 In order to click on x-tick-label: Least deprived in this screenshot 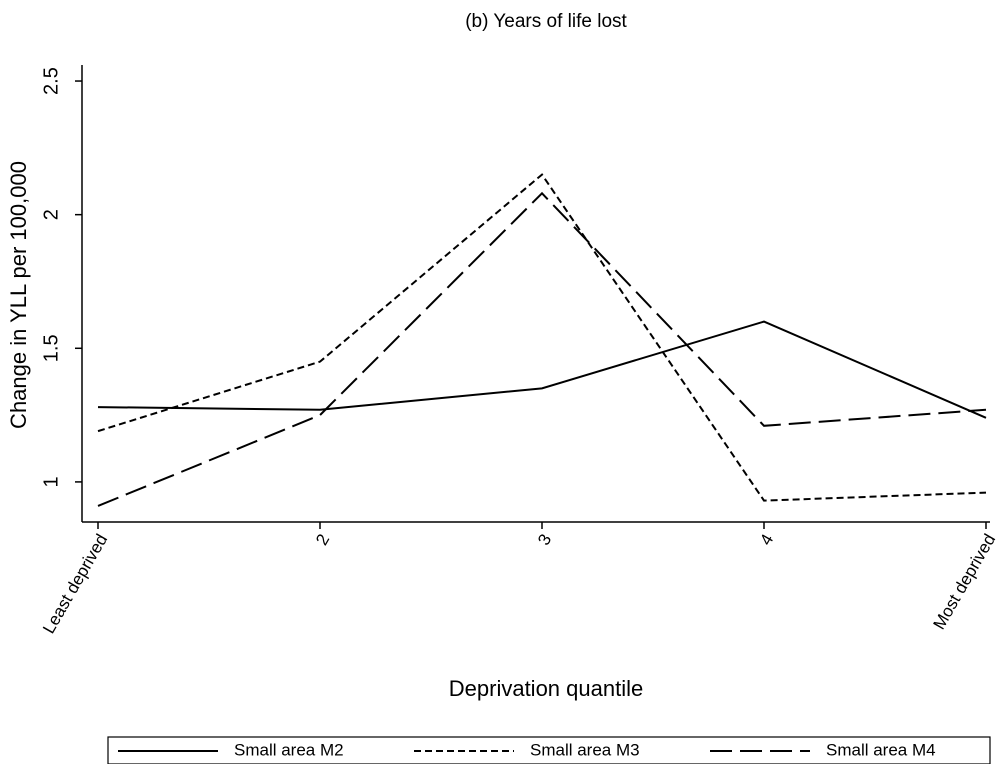, I will do `click(75, 584)`.